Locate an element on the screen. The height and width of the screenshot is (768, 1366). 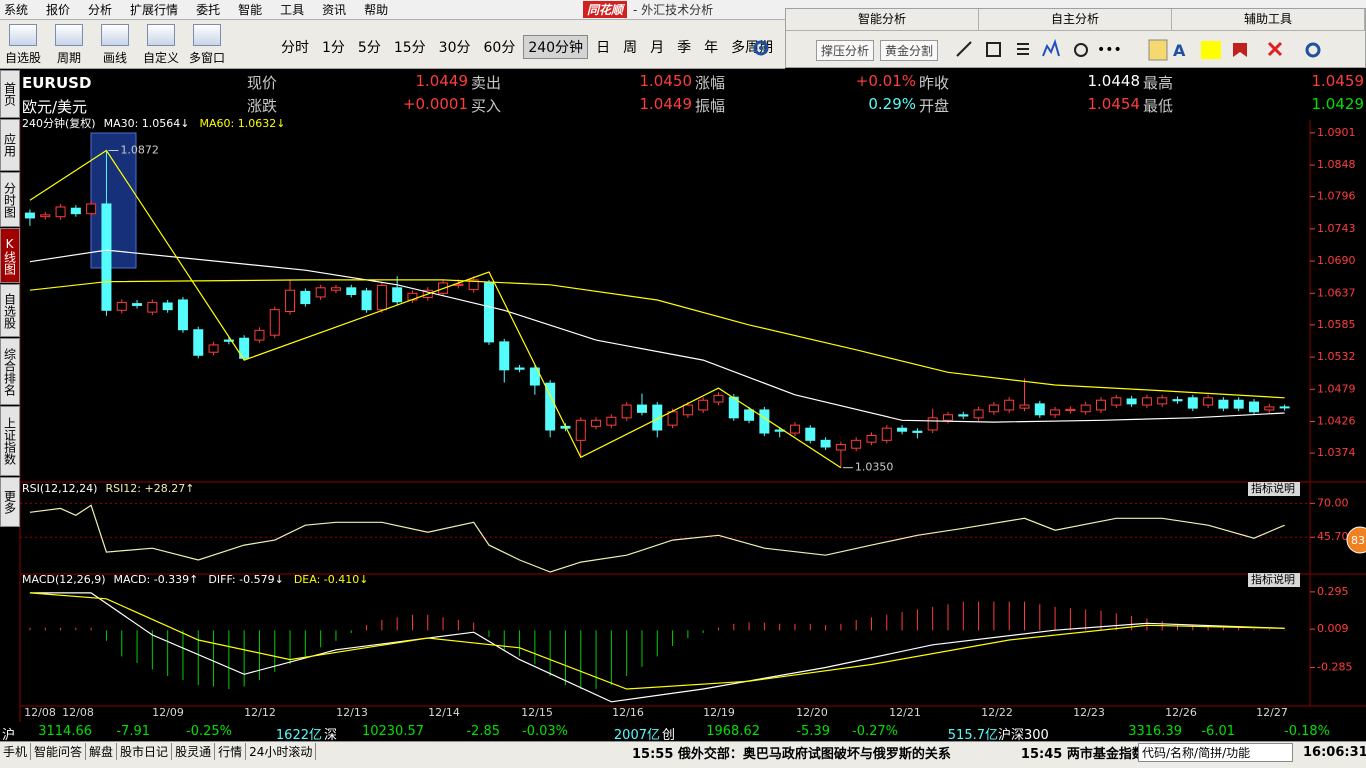
quote-value: 1.0449 is located at coordinates (666, 104).